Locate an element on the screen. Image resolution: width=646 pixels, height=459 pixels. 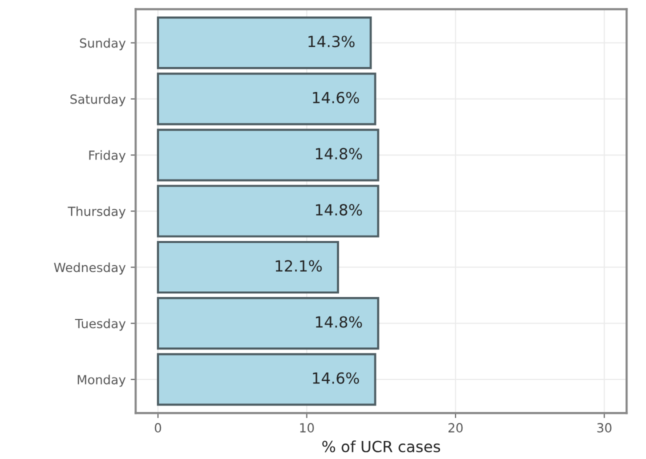
x-axis-title: % of UCR cases is located at coordinates (381, 446).